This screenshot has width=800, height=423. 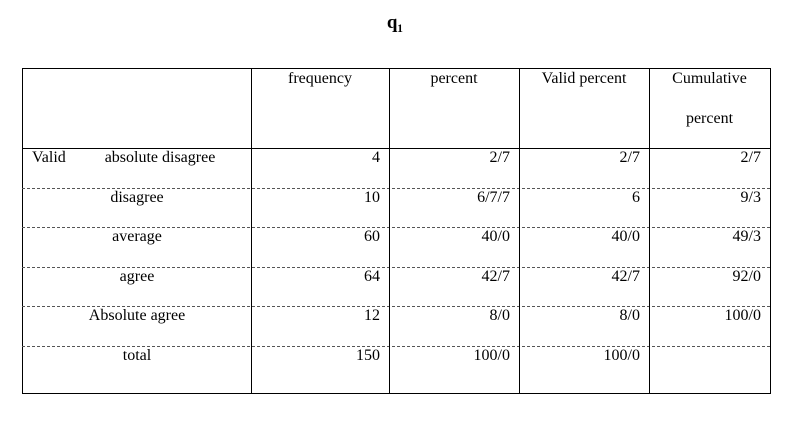 I want to click on cell: 10, so click(x=372, y=197).